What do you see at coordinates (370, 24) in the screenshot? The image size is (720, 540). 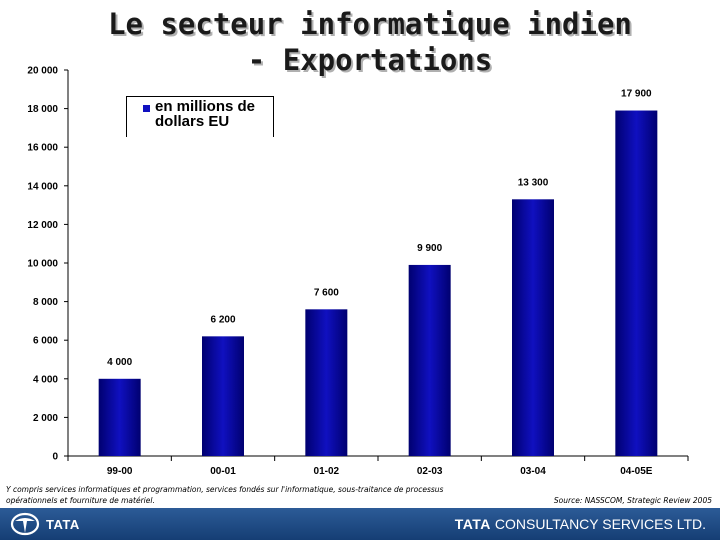 I see `title-line-1: Le secteur informatique indien` at bounding box center [370, 24].